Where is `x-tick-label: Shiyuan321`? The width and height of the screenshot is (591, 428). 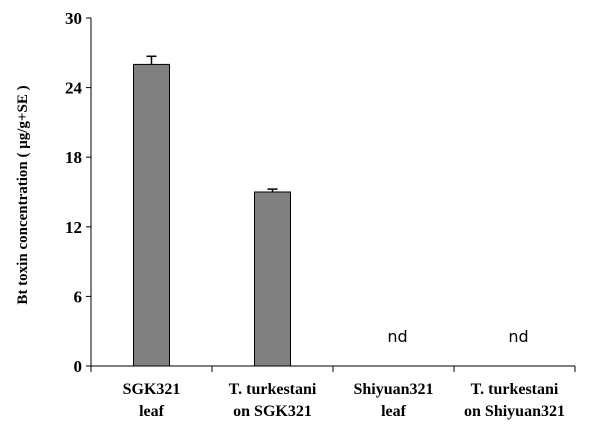
x-tick-label: Shiyuan321 is located at coordinates (393, 389).